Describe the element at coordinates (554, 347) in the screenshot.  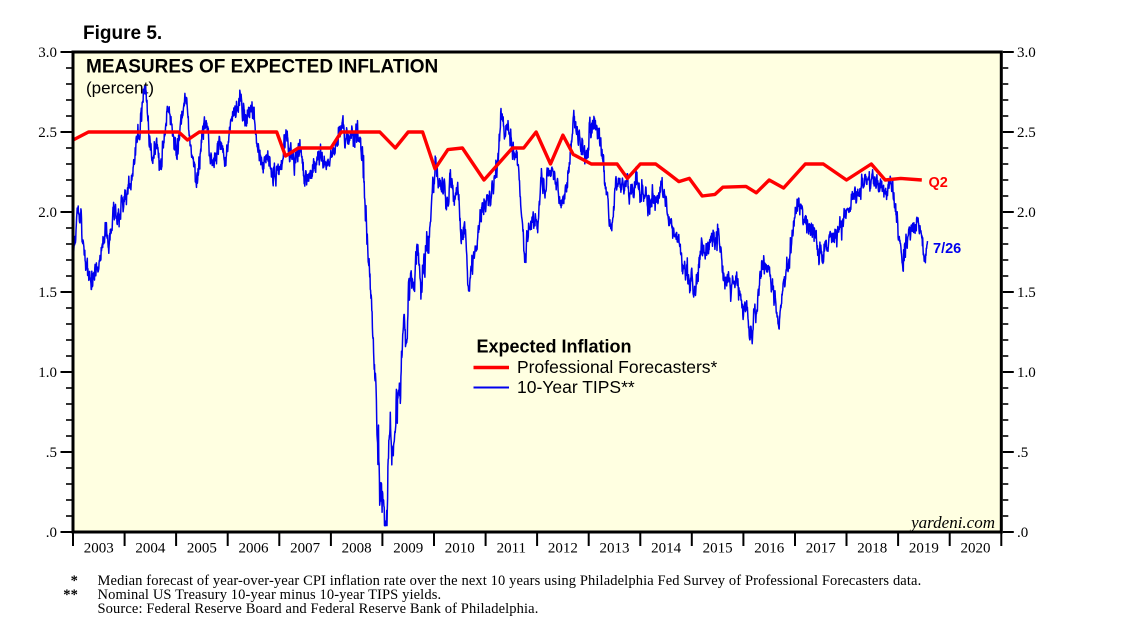
I see `svg-text: Expected Inflation` at that location.